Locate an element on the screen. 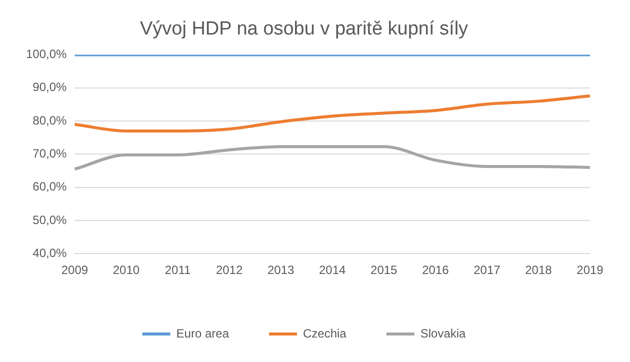  x-tick-label: 2015 is located at coordinates (384, 270).